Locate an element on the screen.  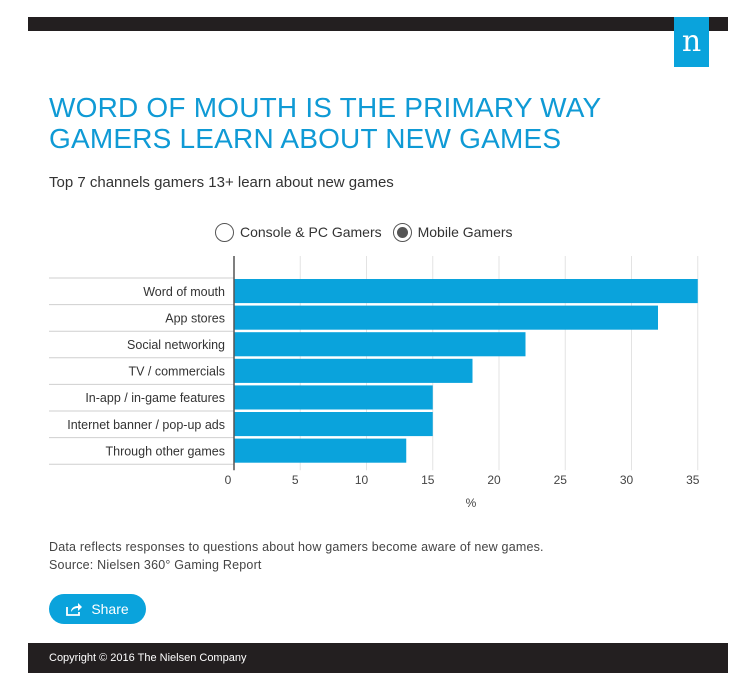
x-tick-label-30: 30 is located at coordinates (627, 480).